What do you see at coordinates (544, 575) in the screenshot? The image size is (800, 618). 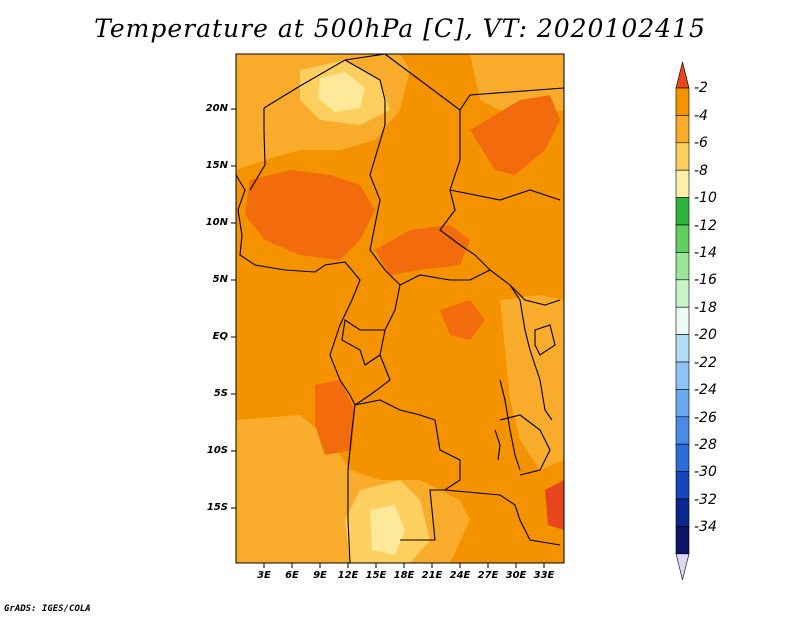 I see `lon-label: 33E` at bounding box center [544, 575].